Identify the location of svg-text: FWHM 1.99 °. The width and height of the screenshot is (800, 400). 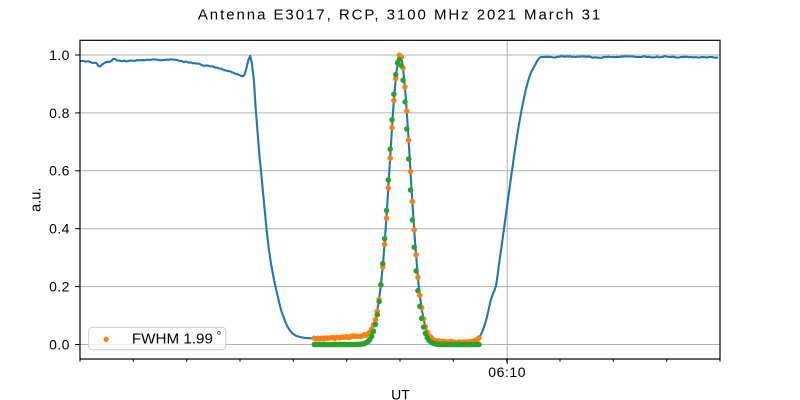
(177, 338).